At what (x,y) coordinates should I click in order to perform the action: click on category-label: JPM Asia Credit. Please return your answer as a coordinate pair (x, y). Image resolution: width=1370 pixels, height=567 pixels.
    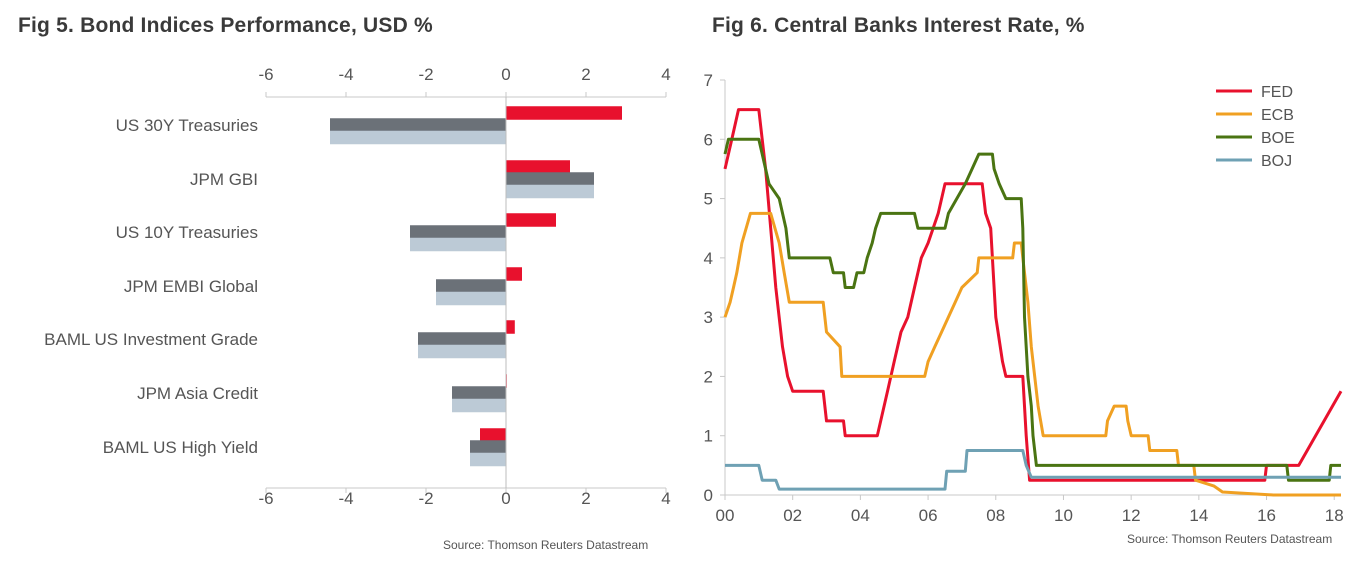
    Looking at the image, I should click on (197, 393).